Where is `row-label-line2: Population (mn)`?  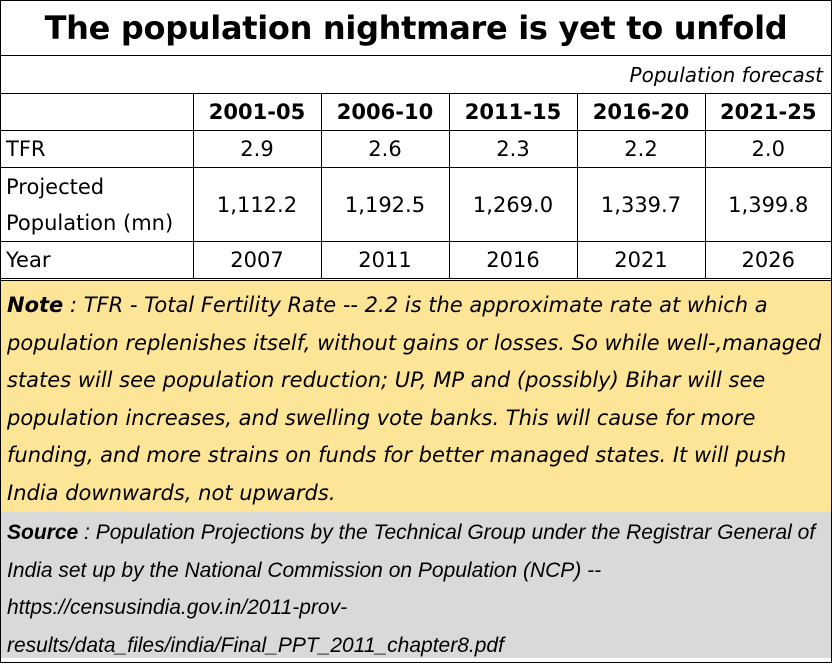
row-label-line2: Population (mn) is located at coordinates (90, 222).